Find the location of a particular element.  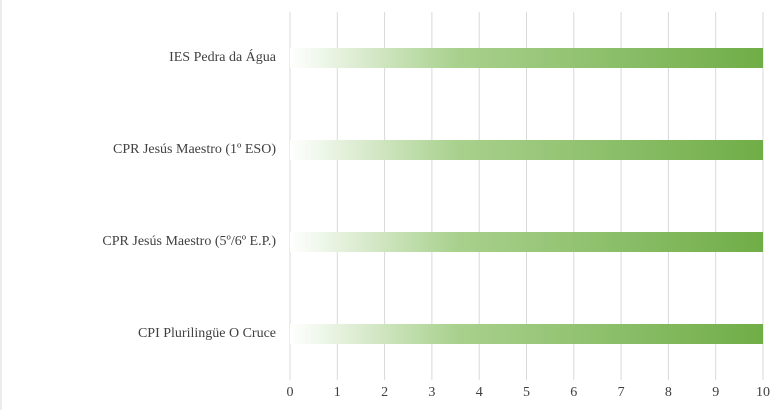

x-tick-label: 0 is located at coordinates (290, 392).